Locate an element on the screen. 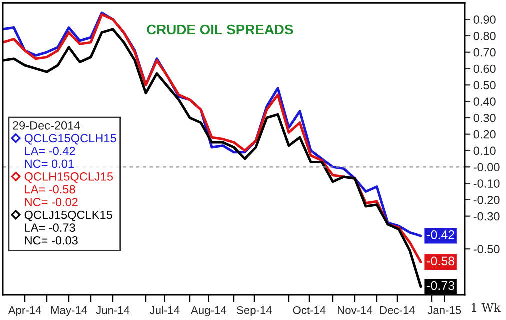 This screenshot has height=320, width=506. y-tick-label: -0.30 is located at coordinates (487, 216).